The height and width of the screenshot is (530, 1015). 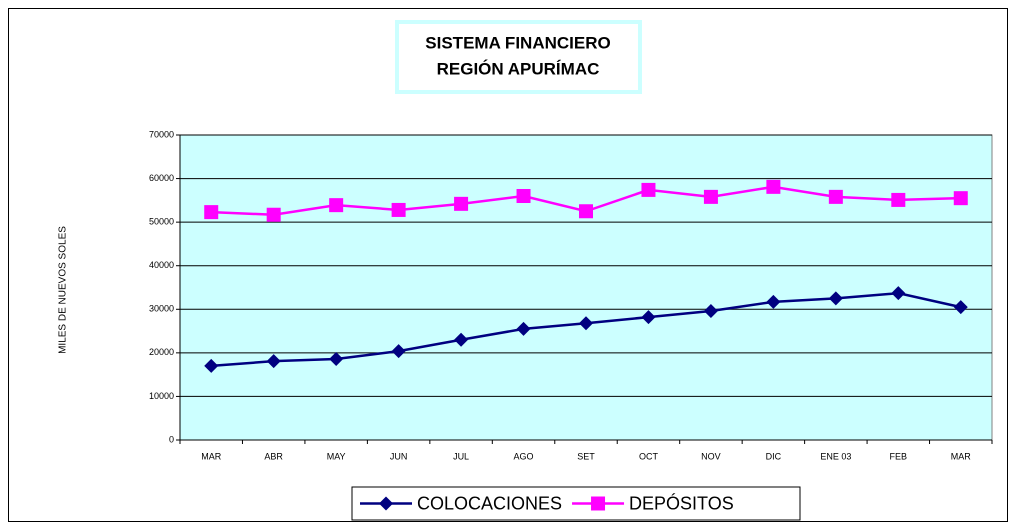 I want to click on chart-title: SISTEMA FINANCIERO, so click(x=517, y=42).